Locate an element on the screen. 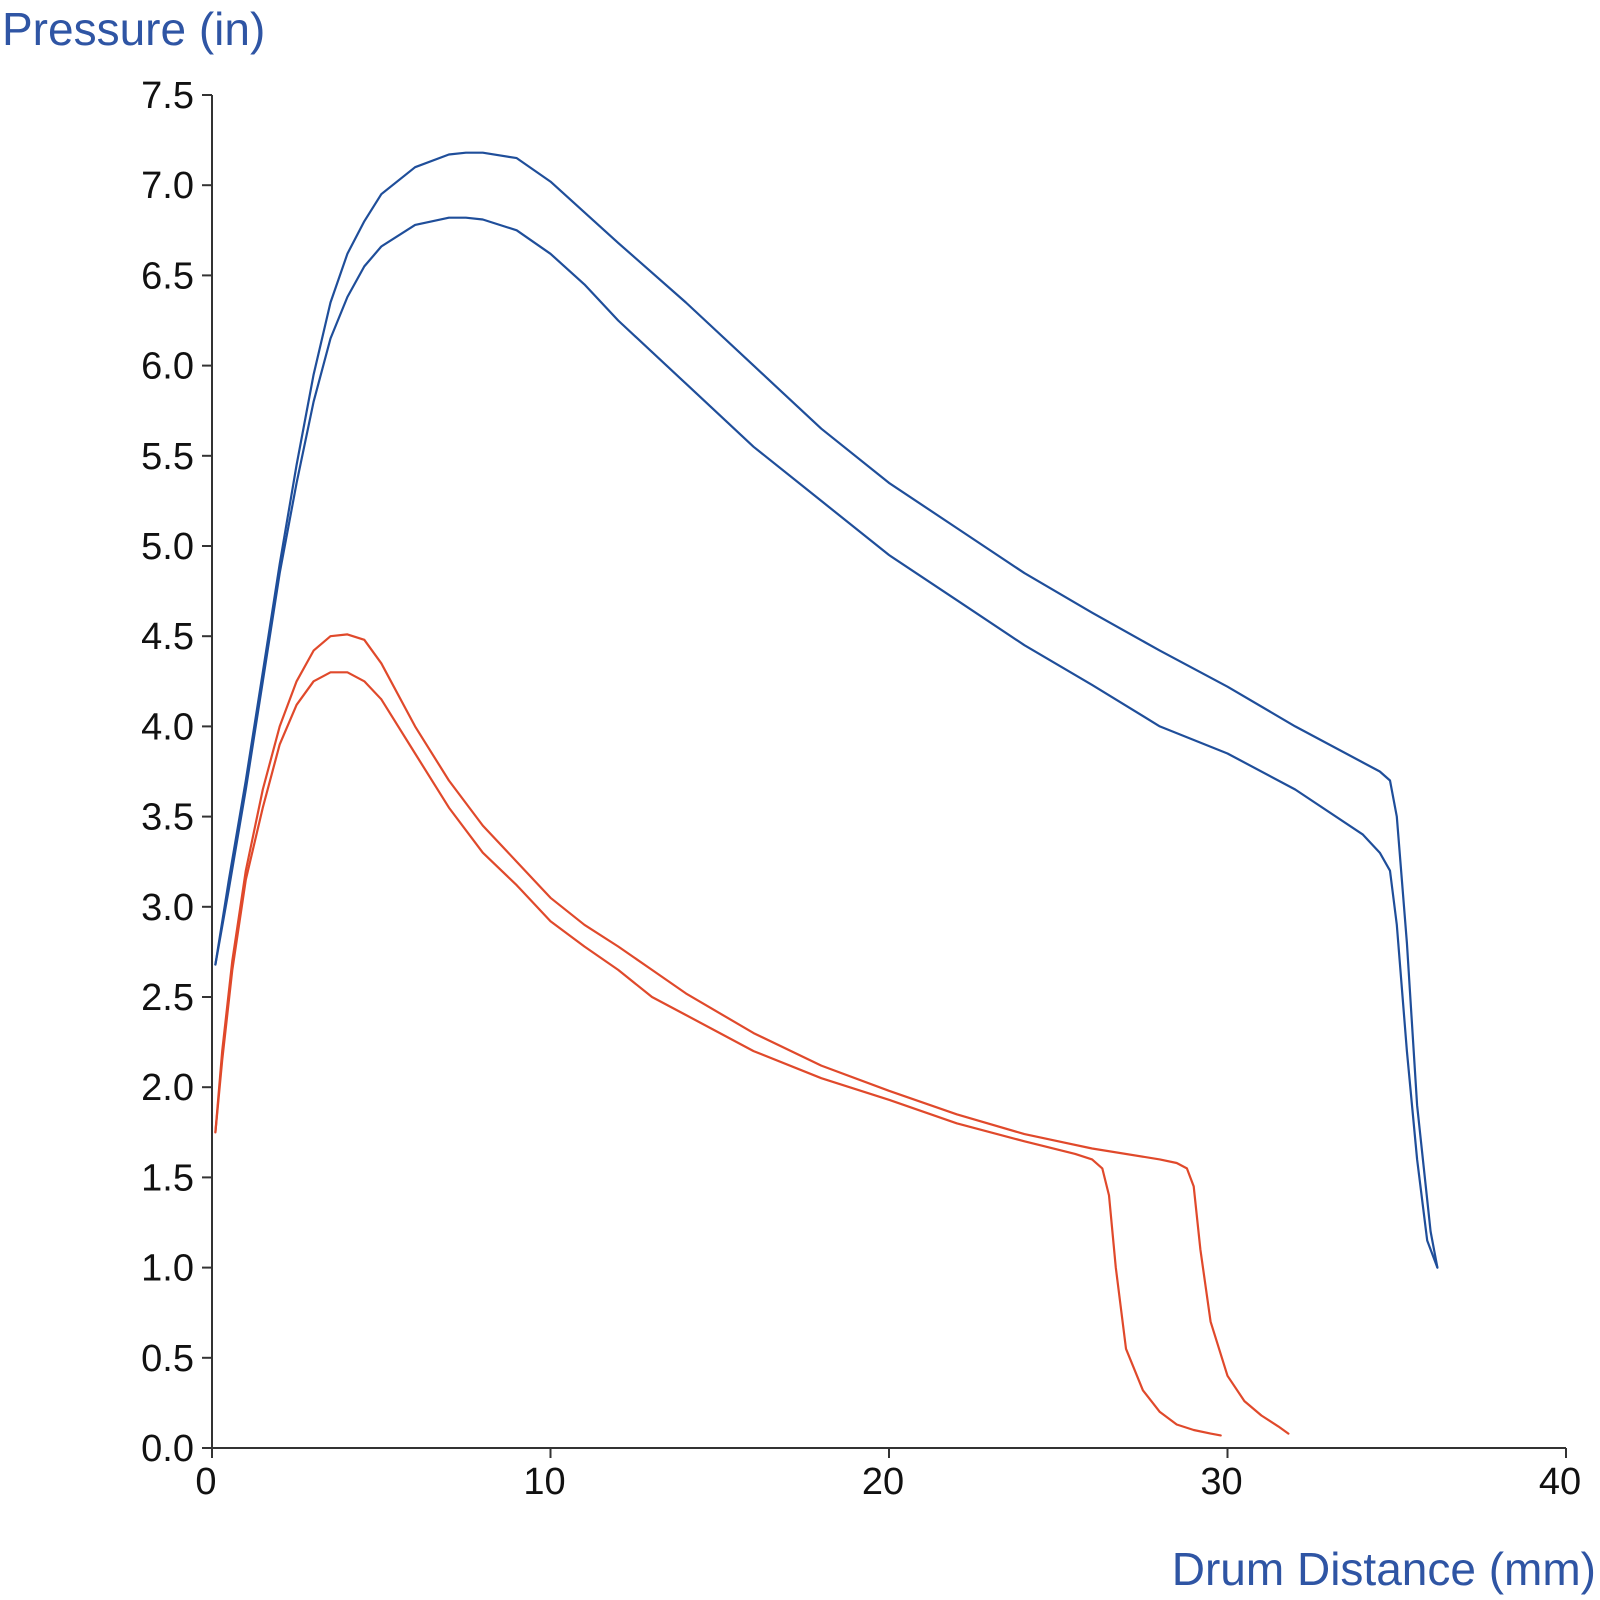  y-tick-label: 0.5 is located at coordinates (167, 1359).